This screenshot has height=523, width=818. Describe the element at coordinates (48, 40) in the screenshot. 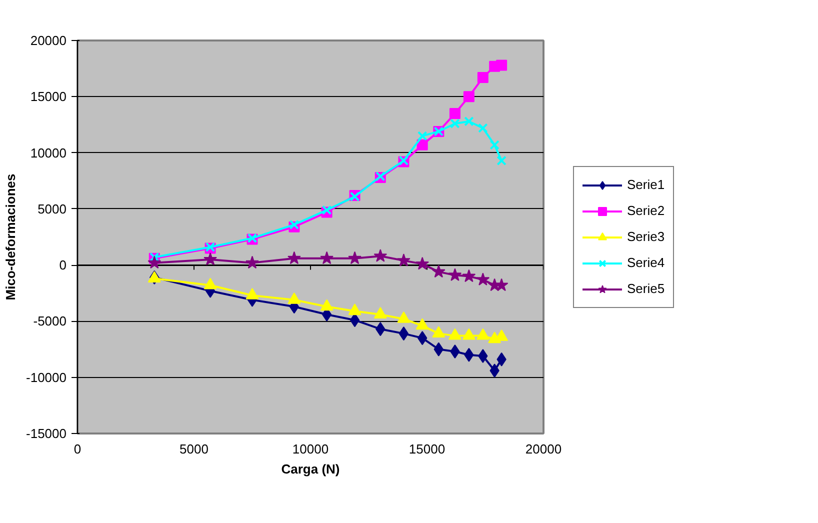

I see `y-tick-label: 20000` at that location.